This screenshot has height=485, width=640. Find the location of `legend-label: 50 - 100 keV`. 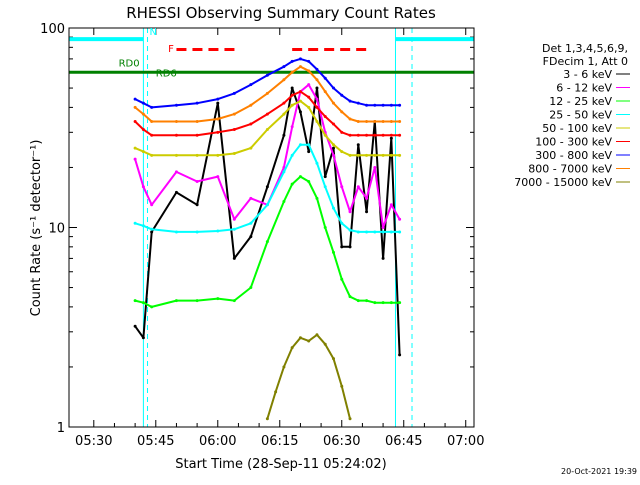

legend-label: 50 - 100 keV is located at coordinates (577, 128).